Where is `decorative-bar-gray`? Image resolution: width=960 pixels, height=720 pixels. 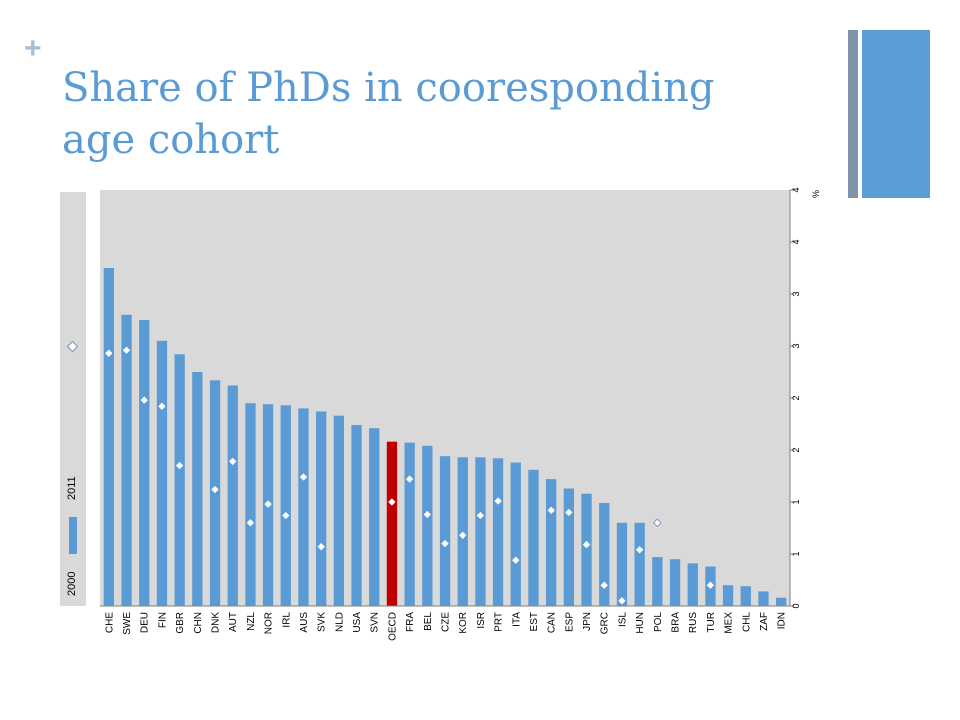 decorative-bar-gray is located at coordinates (853, 114).